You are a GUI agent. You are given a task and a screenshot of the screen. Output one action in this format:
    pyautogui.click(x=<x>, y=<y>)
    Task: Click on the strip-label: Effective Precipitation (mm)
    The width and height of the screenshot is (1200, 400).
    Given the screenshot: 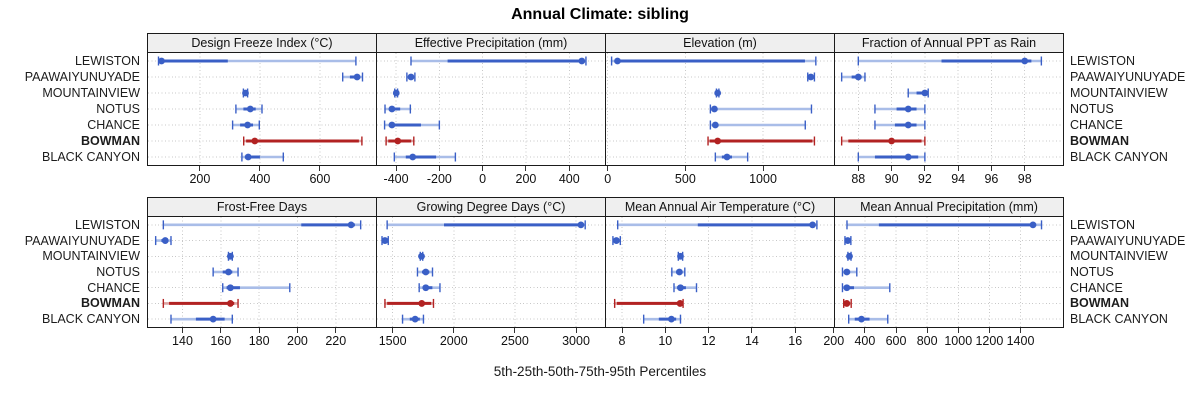 What is the action you would take?
    pyautogui.click(x=491, y=43)
    